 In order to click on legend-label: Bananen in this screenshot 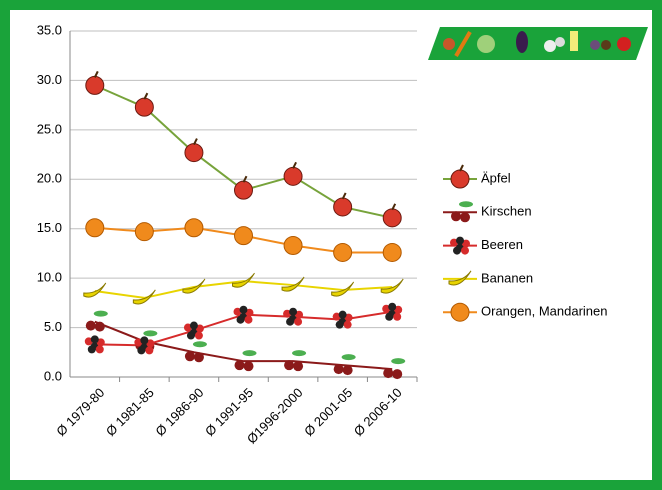, I will do `click(507, 277)`.